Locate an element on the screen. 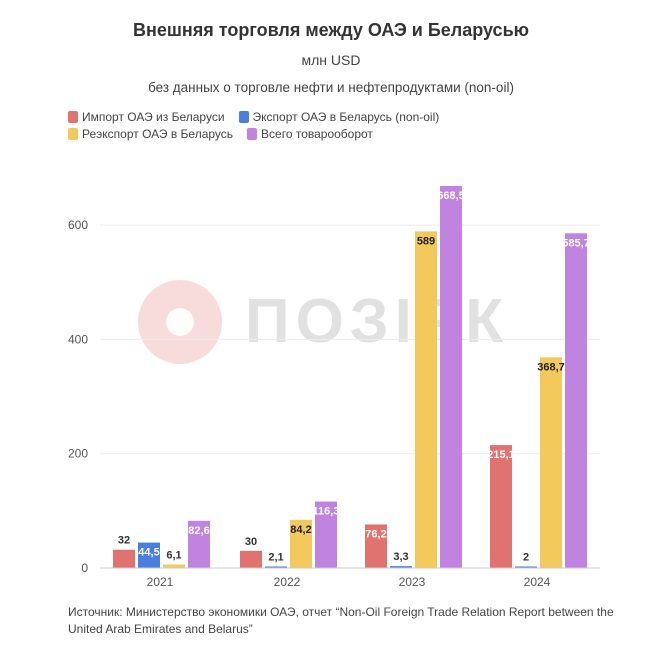  data-label: 84,2 is located at coordinates (300, 530).